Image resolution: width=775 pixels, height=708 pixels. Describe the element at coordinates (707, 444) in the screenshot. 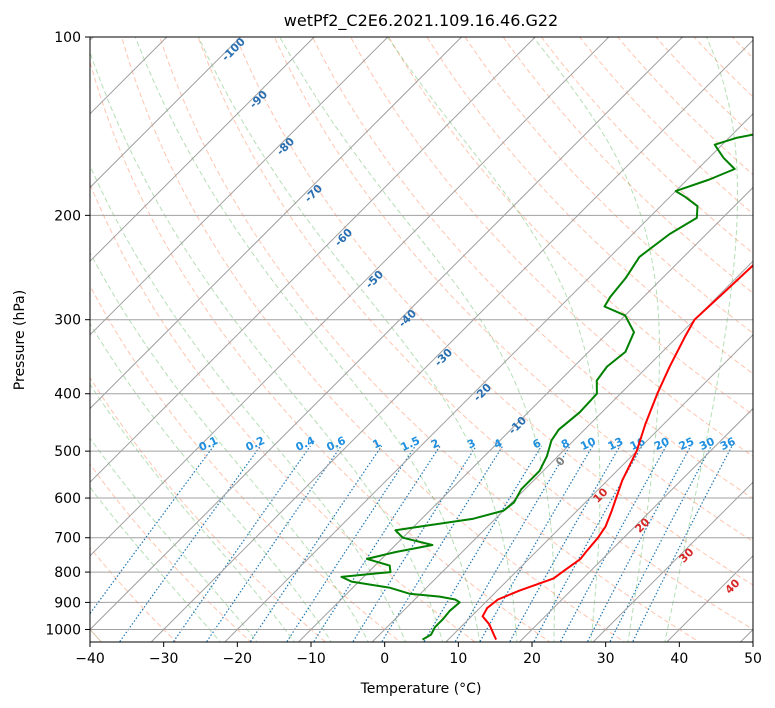

I see `mixing-ratio-label: 30` at that location.